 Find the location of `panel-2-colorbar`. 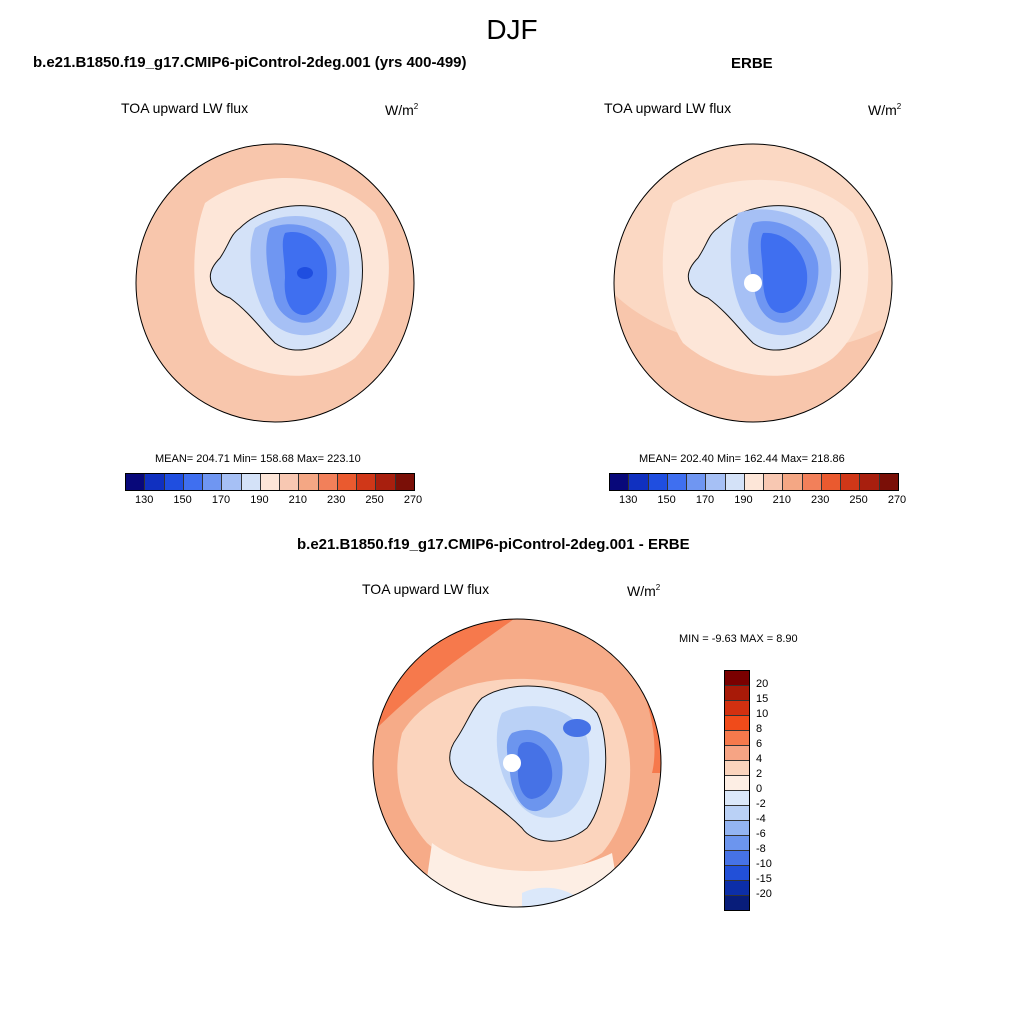

panel-2-colorbar is located at coordinates (754, 482).